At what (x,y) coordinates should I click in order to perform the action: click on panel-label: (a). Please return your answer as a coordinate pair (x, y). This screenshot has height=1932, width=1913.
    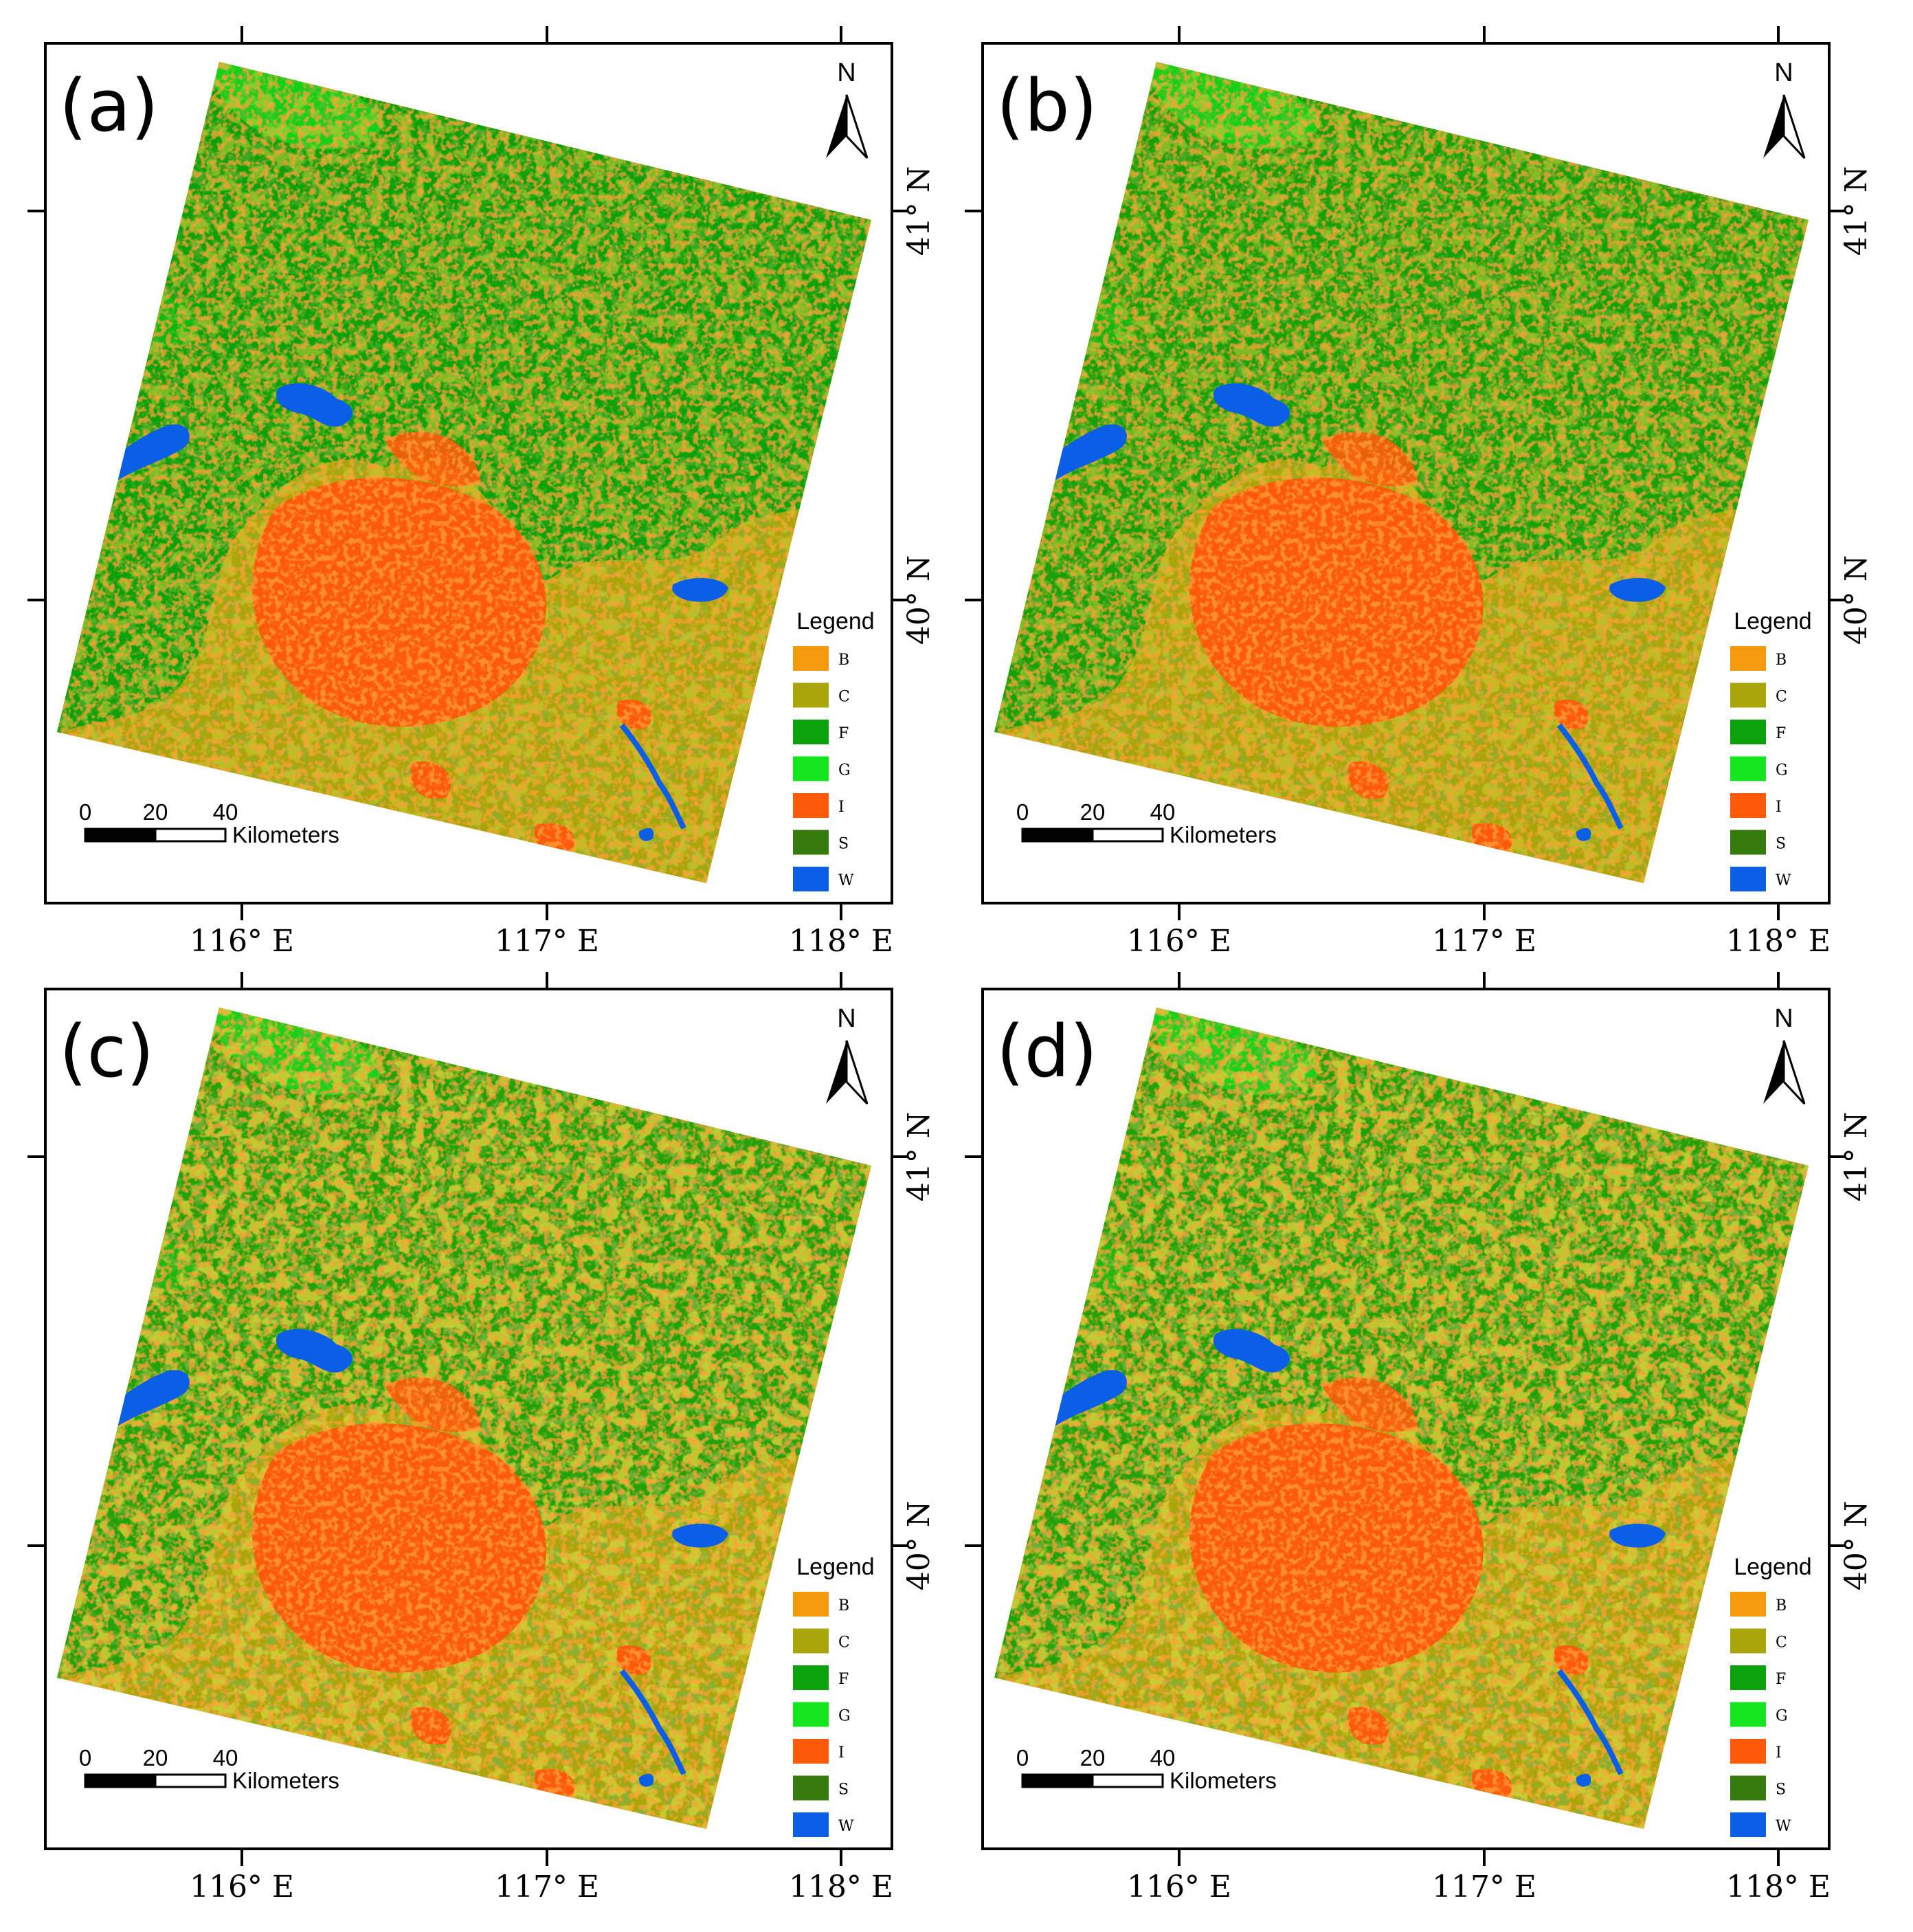
    Looking at the image, I should click on (109, 106).